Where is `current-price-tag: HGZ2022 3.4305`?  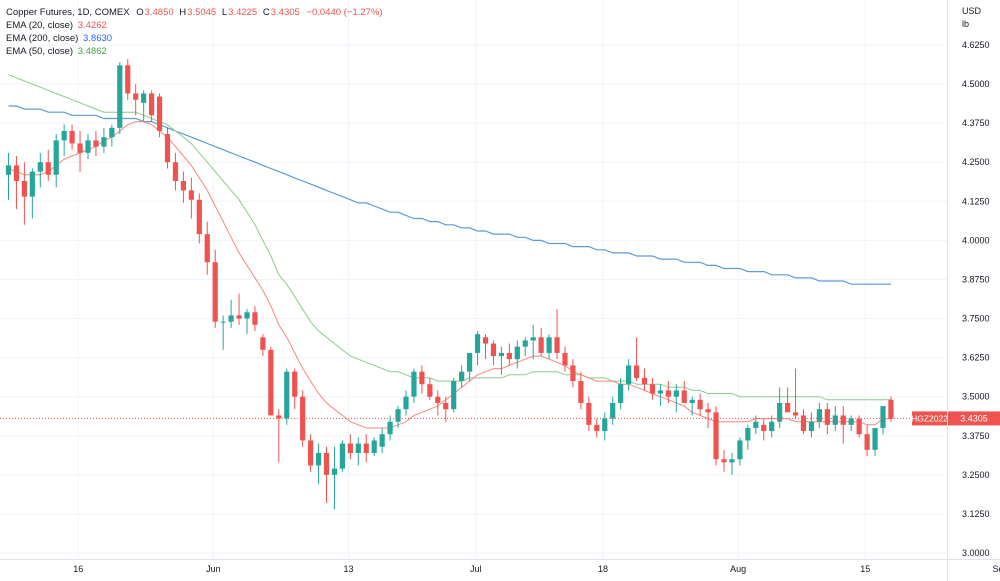
current-price-tag: HGZ2022 3.4305 is located at coordinates (955, 418).